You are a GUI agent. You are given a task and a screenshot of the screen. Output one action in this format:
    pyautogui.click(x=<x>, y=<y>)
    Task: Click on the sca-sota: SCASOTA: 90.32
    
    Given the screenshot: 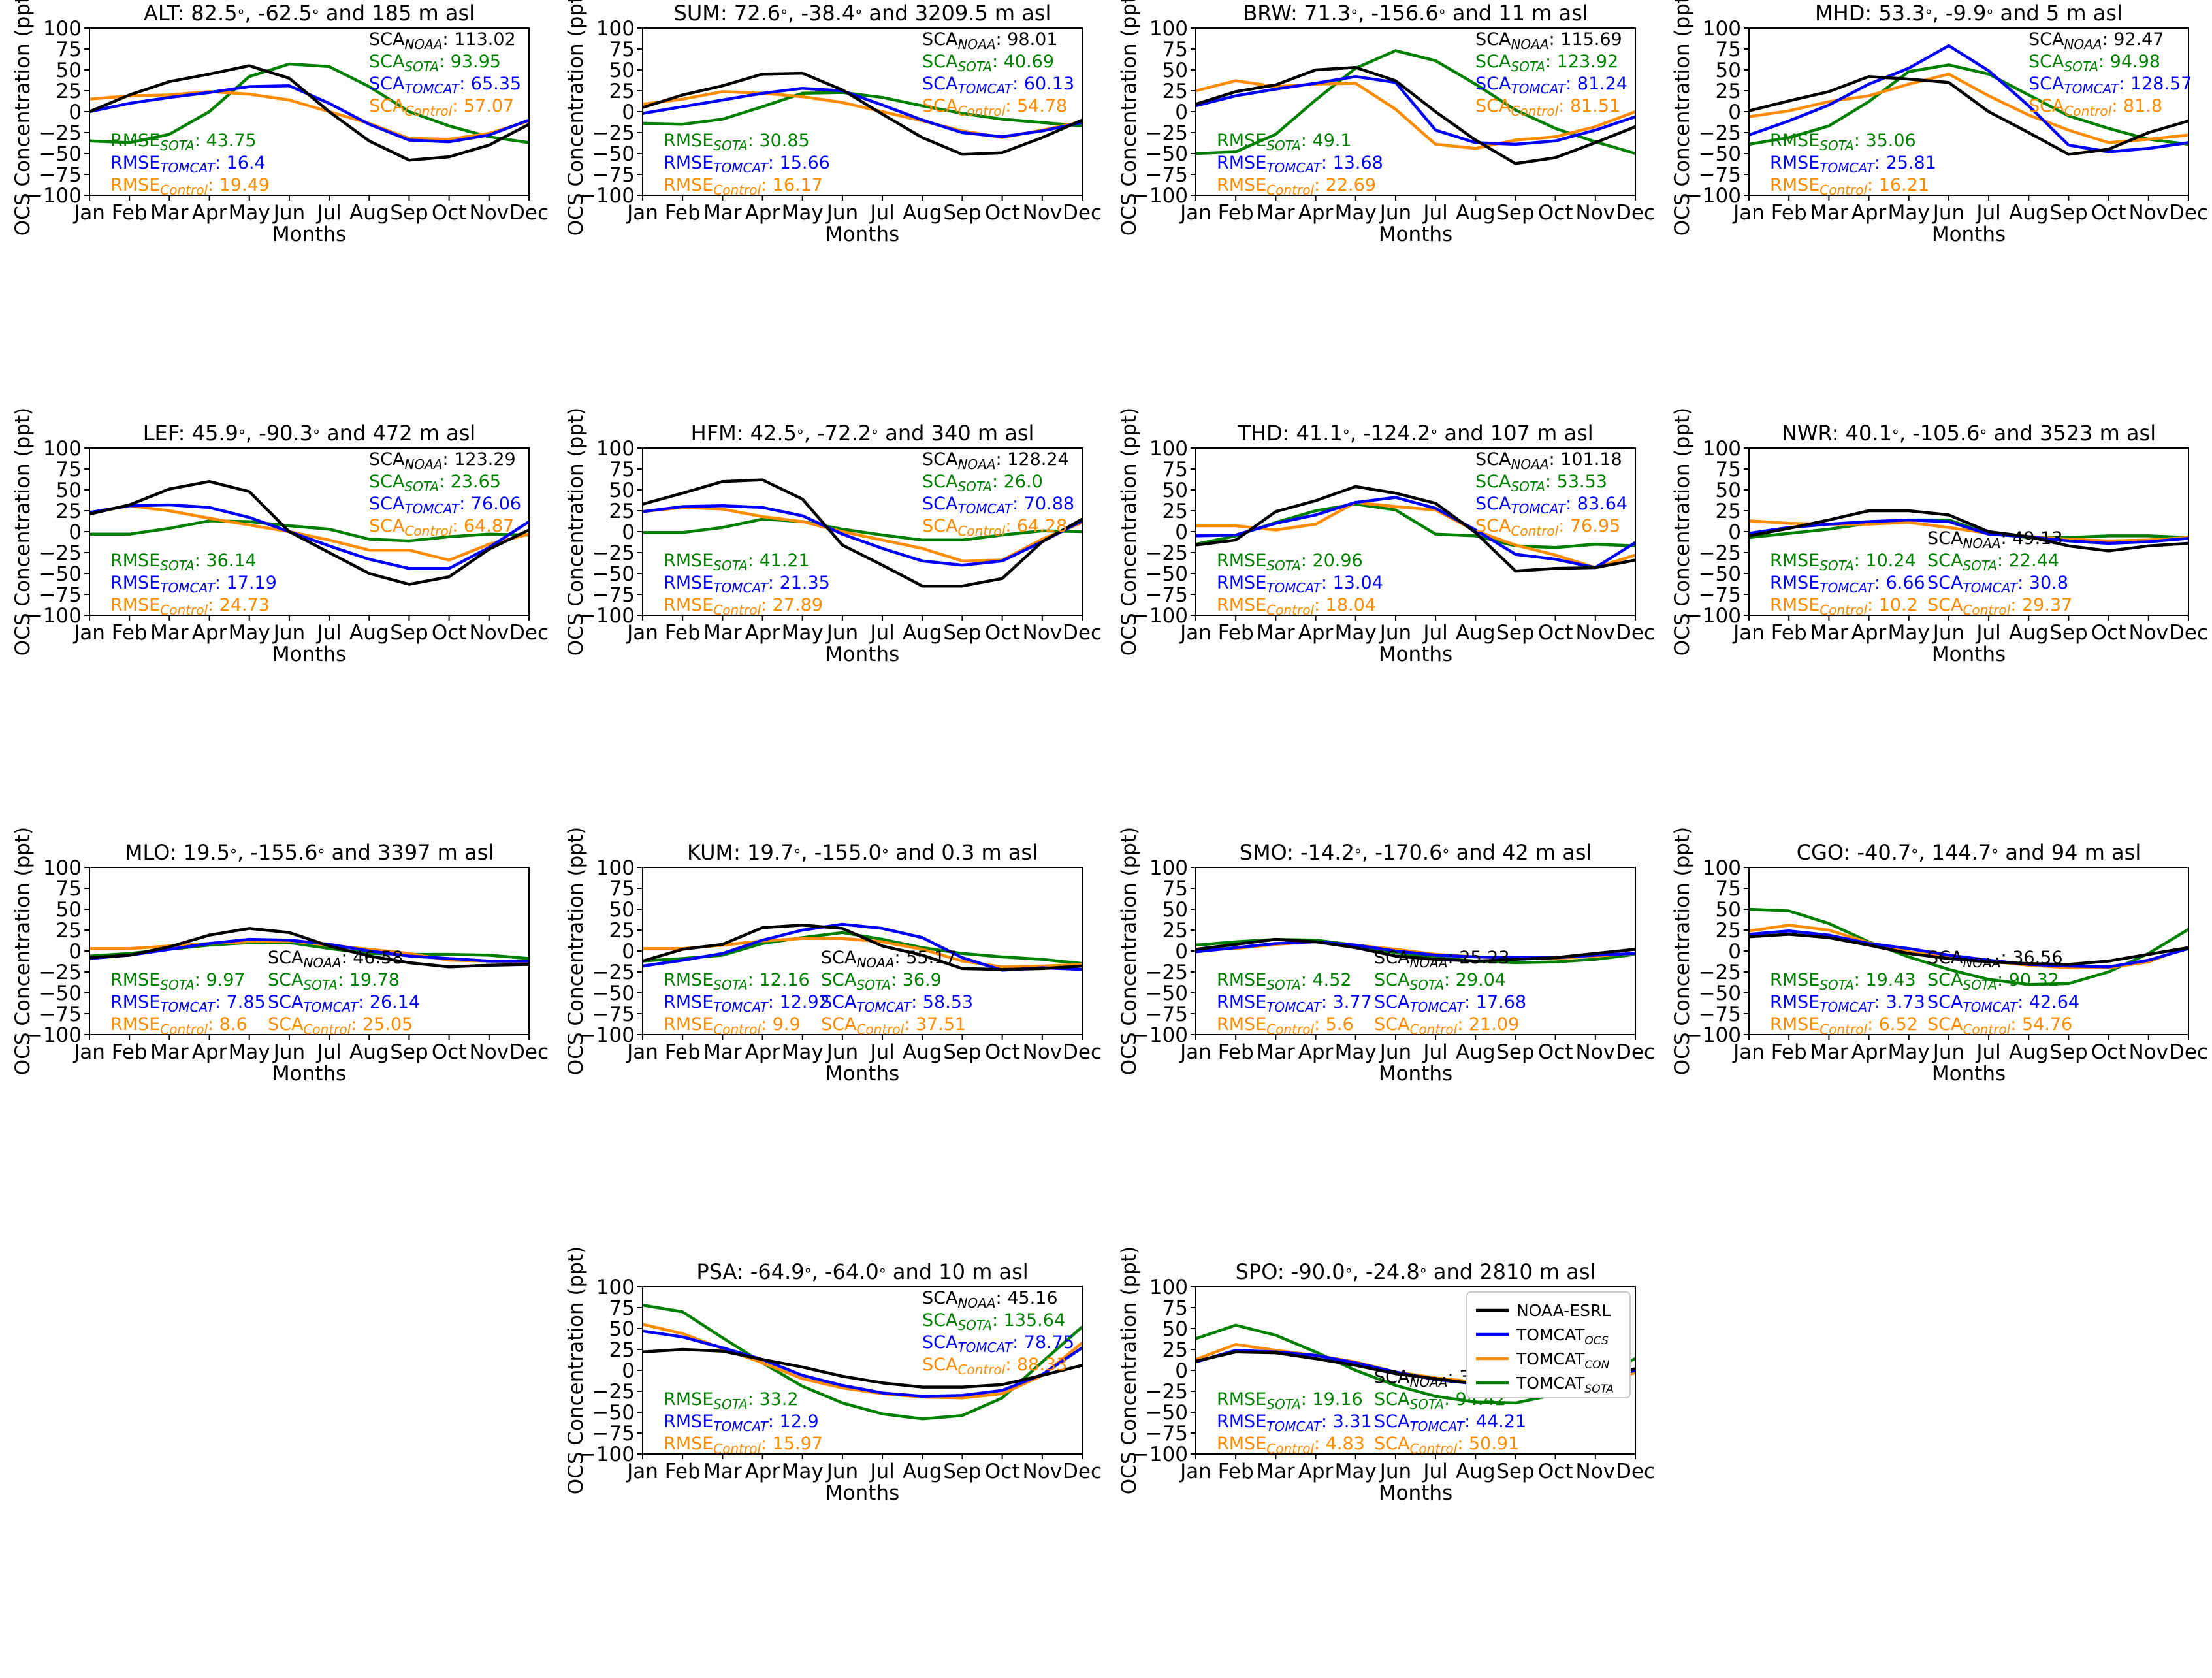 What is the action you would take?
    pyautogui.click(x=1993, y=981)
    